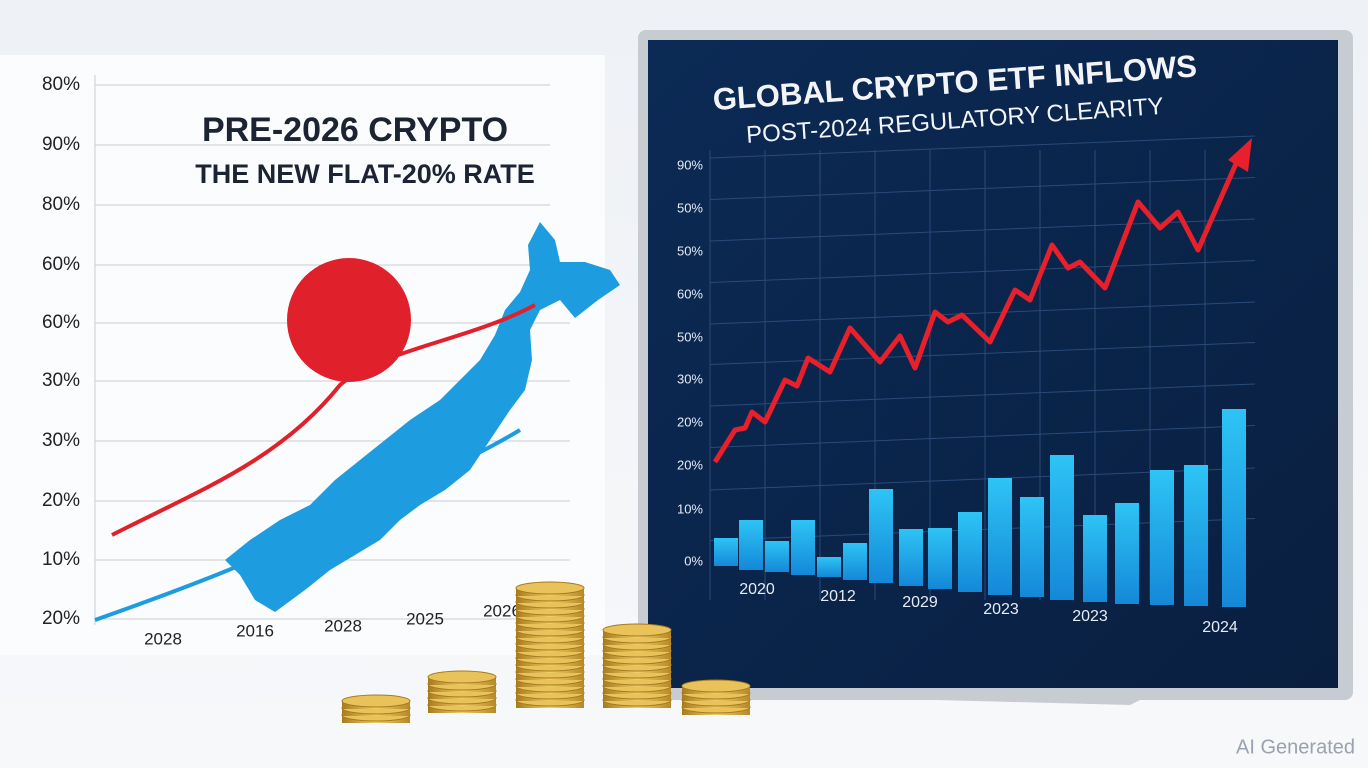 This screenshot has width=1368, height=773. I want to click on left-title: PRE-2026 CRYPTO, so click(355, 130).